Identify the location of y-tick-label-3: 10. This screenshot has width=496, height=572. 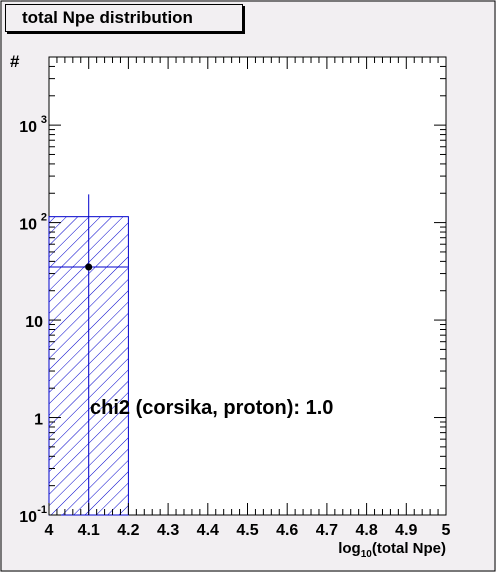
(28, 225).